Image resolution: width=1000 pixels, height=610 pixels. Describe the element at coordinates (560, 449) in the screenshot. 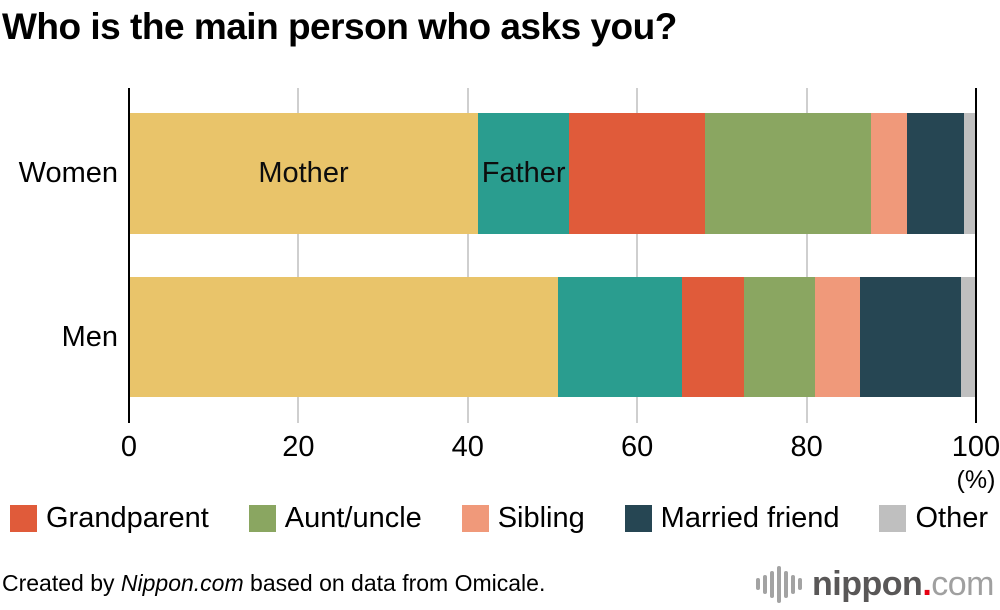

I see `x-axis-tick-labels: 0 20 40 60 80 100` at that location.